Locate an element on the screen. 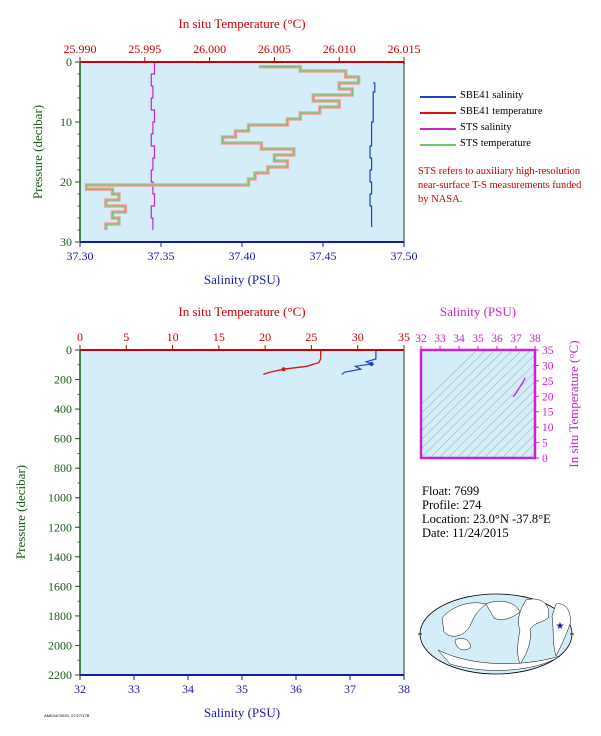 This screenshot has height=736, width=601. bottom-temp-axis-title: In situ Temperature (°C) is located at coordinates (241, 311).